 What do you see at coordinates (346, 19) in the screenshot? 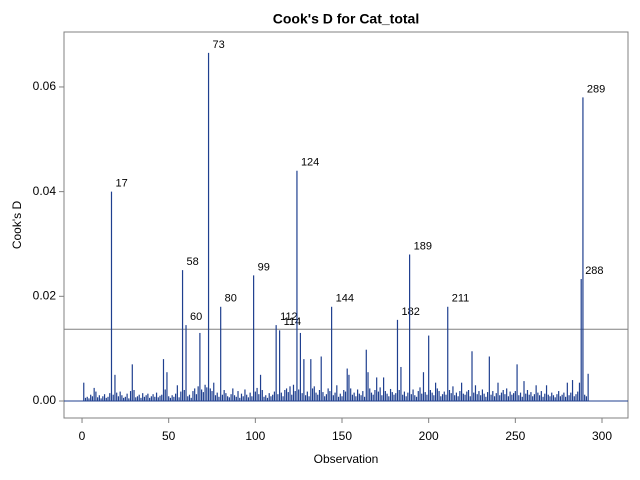
I see `chart-title: Cook's D for Cat_total` at bounding box center [346, 19].